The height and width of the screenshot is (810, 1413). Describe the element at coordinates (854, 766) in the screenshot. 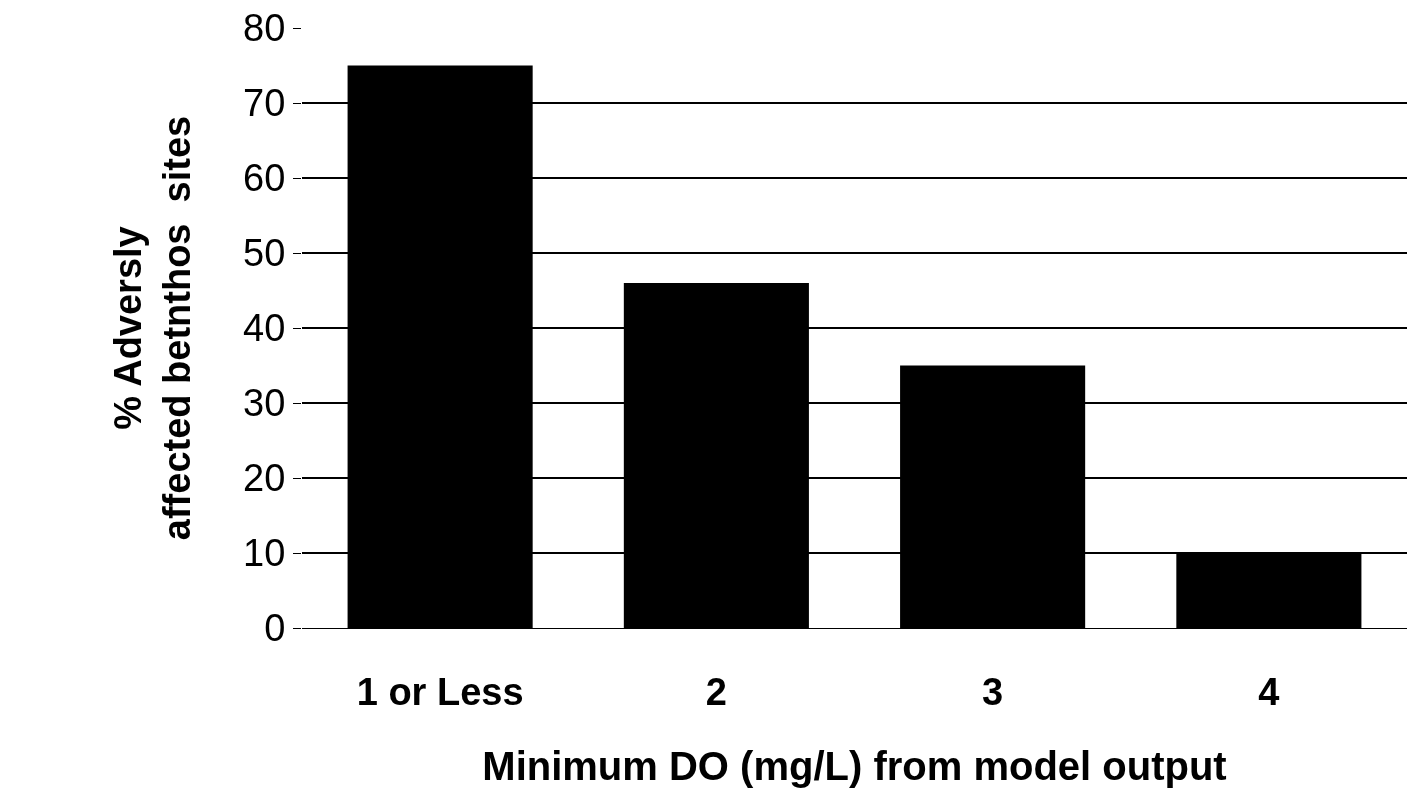

I see `x-axis-title: Minimum DO (mg/L) from model output` at that location.